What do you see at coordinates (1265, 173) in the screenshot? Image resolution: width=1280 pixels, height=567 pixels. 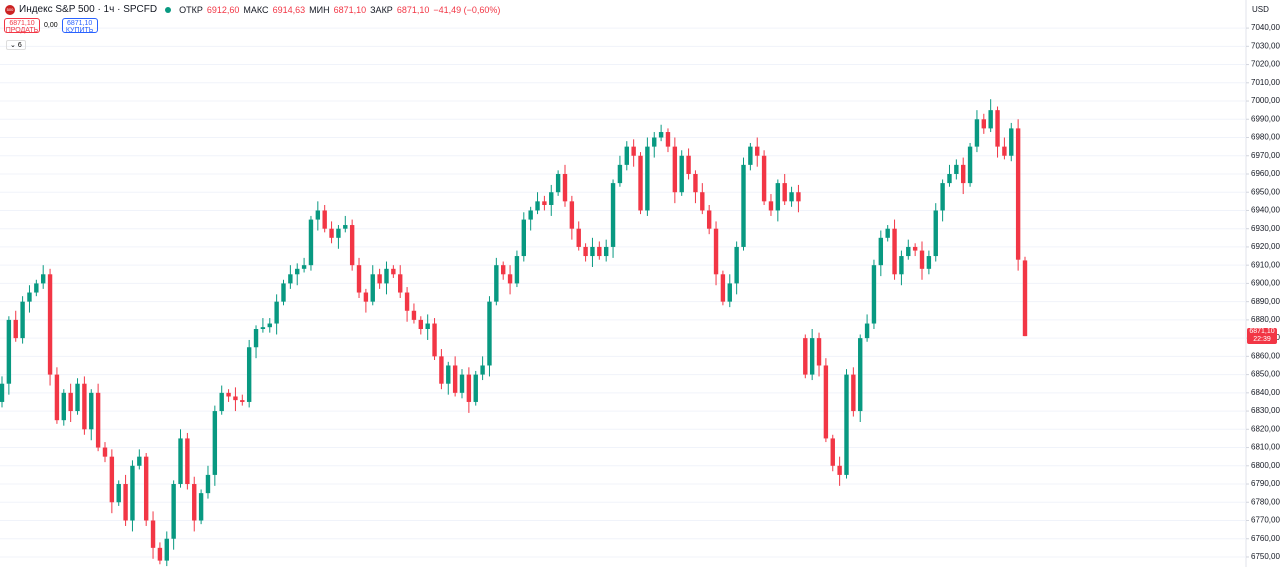 I see `y-tick-label: 6960,00` at bounding box center [1265, 173].